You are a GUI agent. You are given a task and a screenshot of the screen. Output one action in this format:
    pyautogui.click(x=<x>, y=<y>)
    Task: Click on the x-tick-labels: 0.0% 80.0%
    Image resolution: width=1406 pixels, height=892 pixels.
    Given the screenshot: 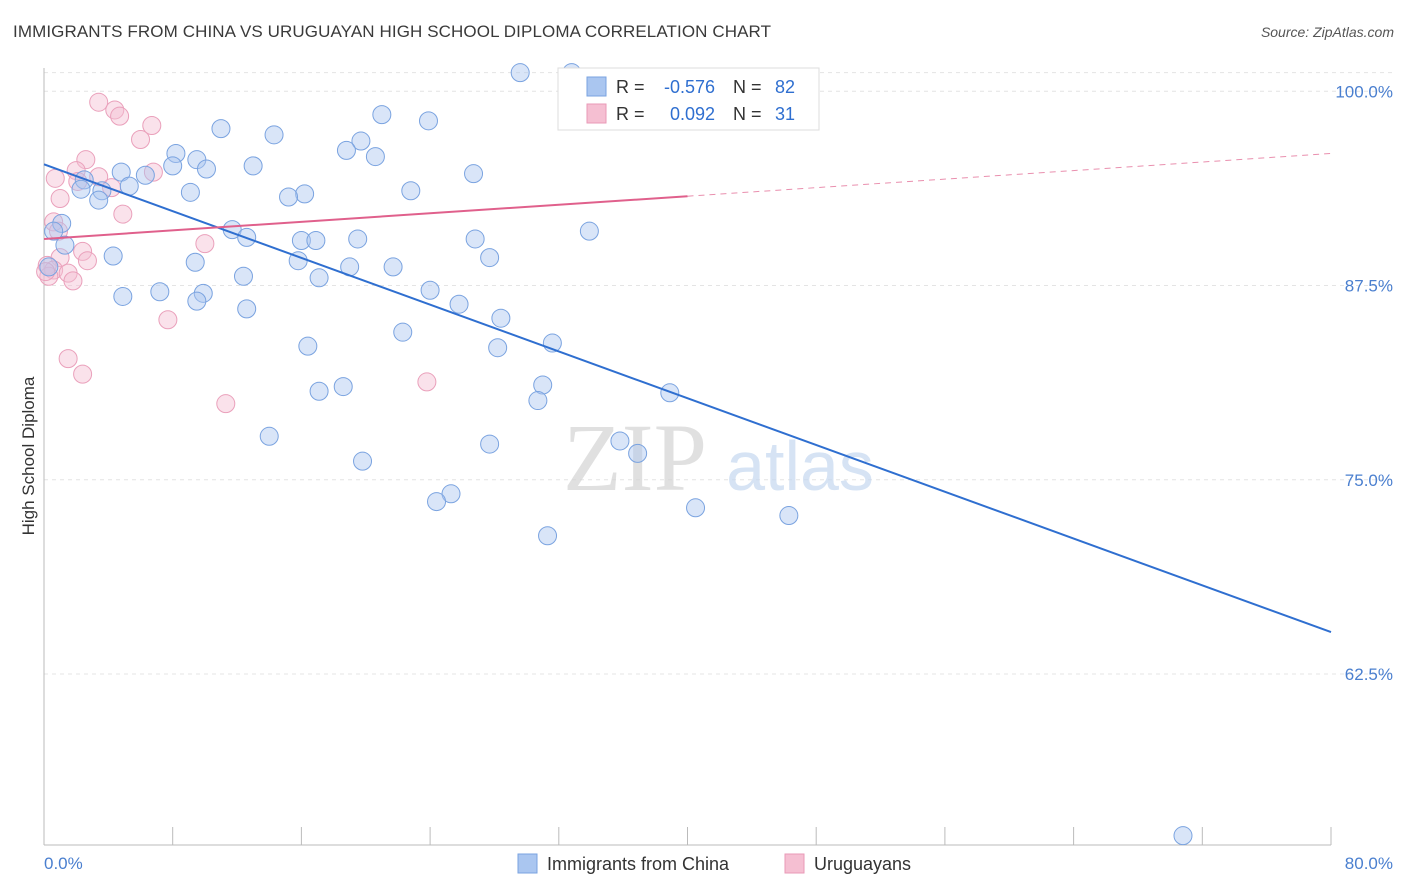 What is the action you would take?
    pyautogui.click(x=718, y=863)
    